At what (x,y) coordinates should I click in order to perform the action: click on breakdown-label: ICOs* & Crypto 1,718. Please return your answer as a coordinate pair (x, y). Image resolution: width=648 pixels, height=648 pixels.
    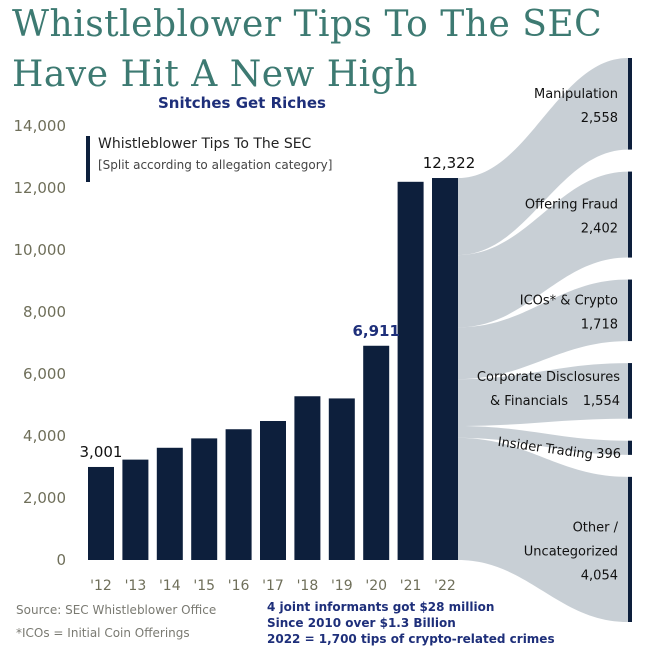
    Looking at the image, I should click on (569, 312).